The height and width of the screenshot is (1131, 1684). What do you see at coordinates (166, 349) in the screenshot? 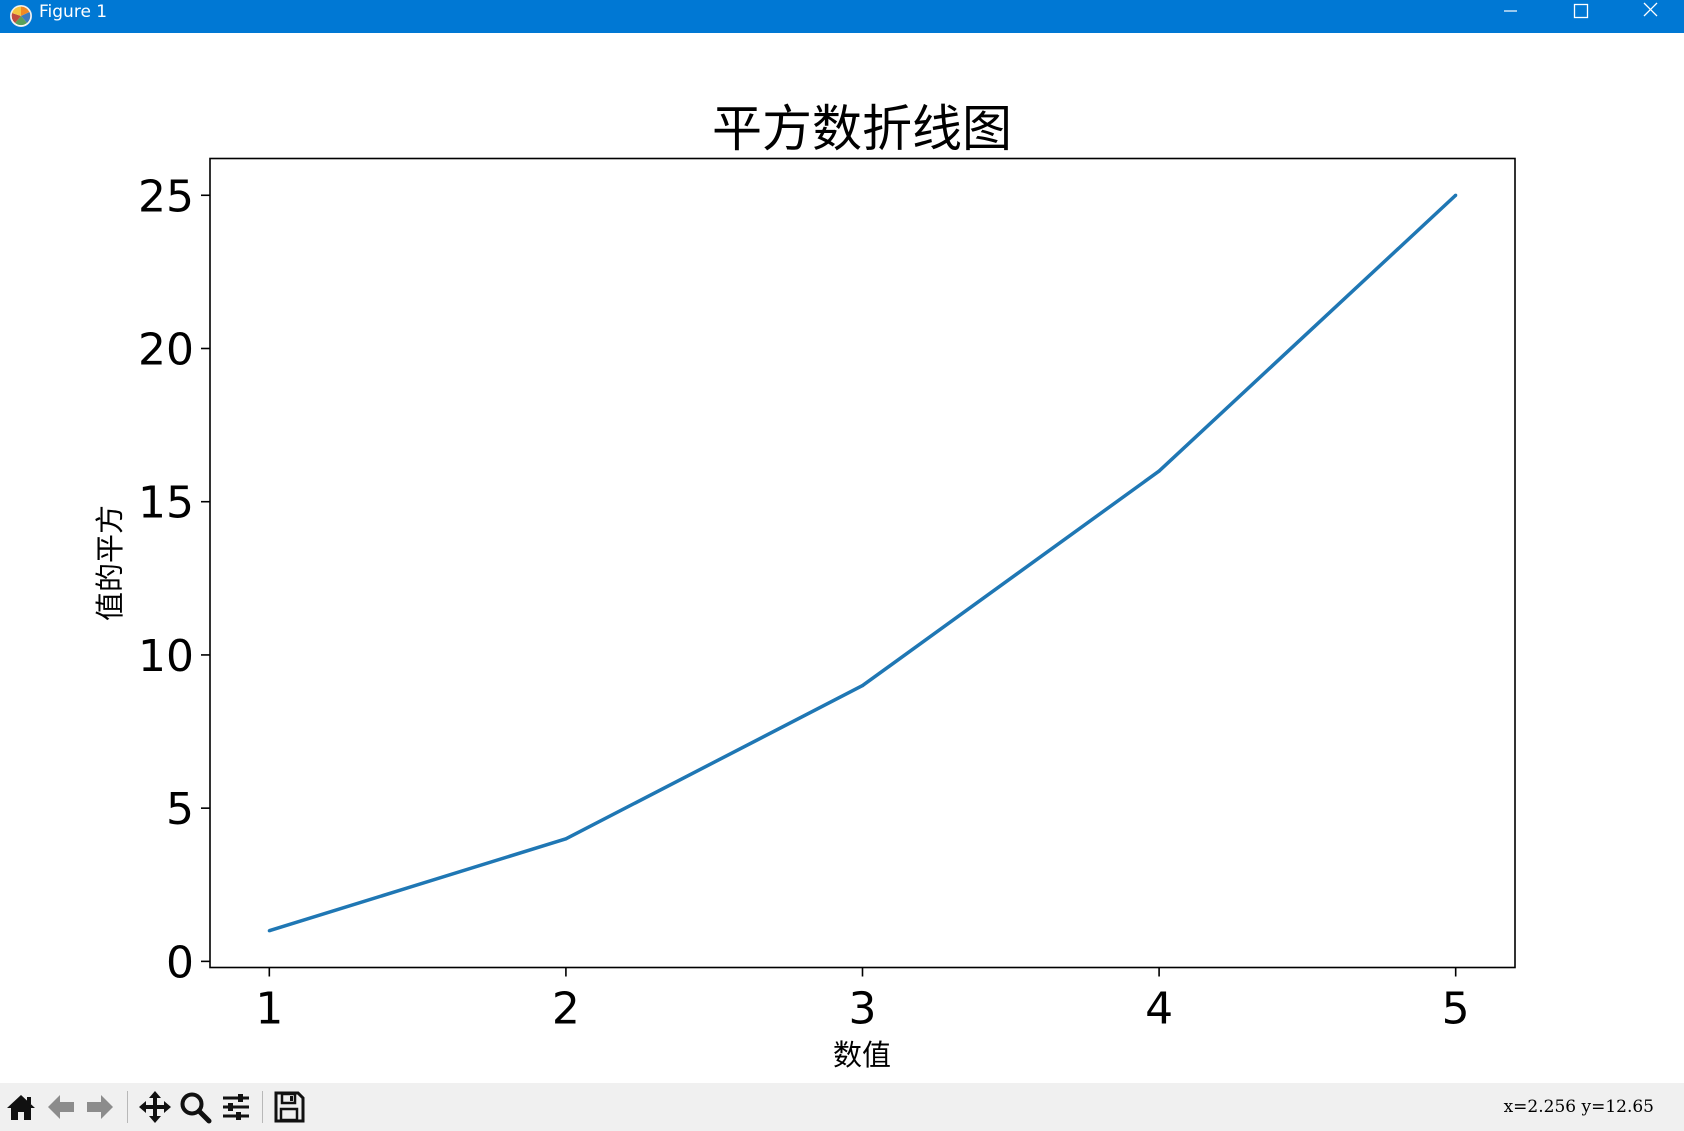
I see `y-tick-label: 20` at bounding box center [166, 349].